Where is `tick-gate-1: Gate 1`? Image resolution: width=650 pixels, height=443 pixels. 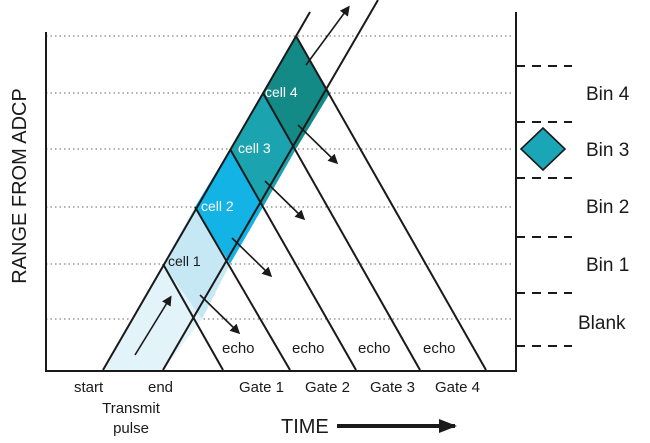
tick-gate-1: Gate 1 is located at coordinates (261, 387).